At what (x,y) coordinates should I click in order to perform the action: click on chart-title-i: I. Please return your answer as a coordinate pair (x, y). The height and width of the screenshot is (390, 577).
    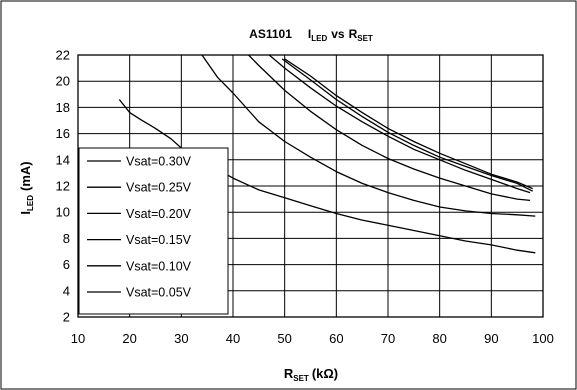
    Looking at the image, I should click on (309, 34).